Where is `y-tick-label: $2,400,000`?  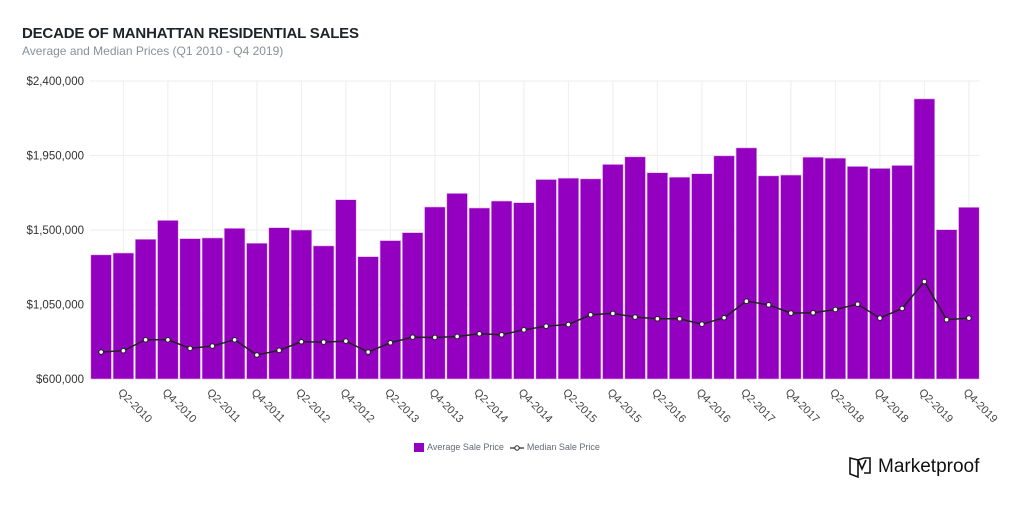
y-tick-label: $2,400,000 is located at coordinates (55, 82).